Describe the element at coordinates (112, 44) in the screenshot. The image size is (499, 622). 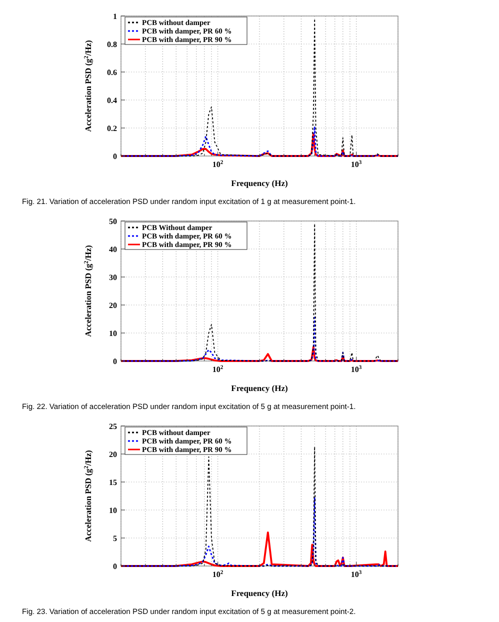
I see `y-tick-label: 0.8` at that location.